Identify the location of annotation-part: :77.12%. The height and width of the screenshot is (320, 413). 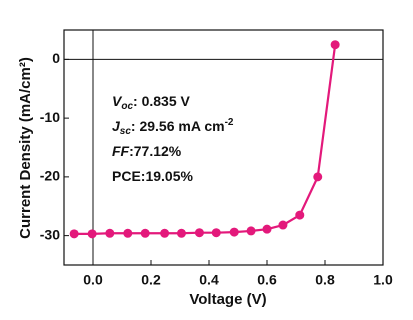
(155, 151).